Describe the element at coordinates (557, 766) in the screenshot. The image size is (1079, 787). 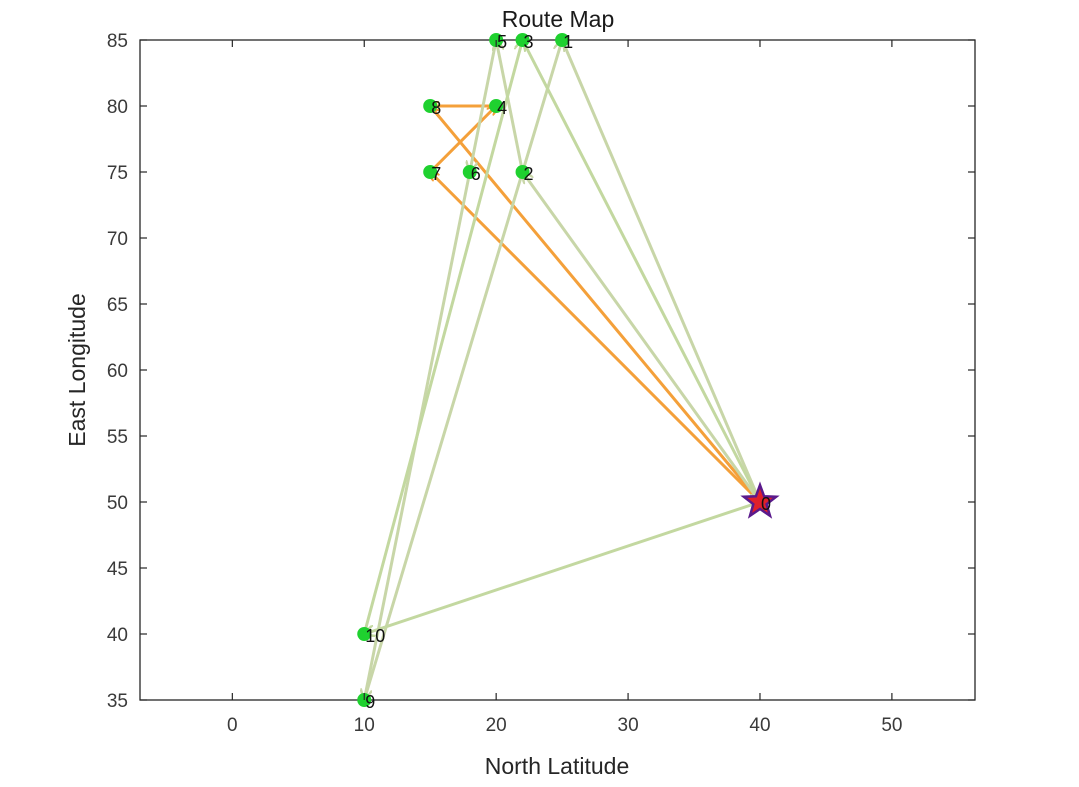
I see `x-axis-title: North Latitude` at that location.